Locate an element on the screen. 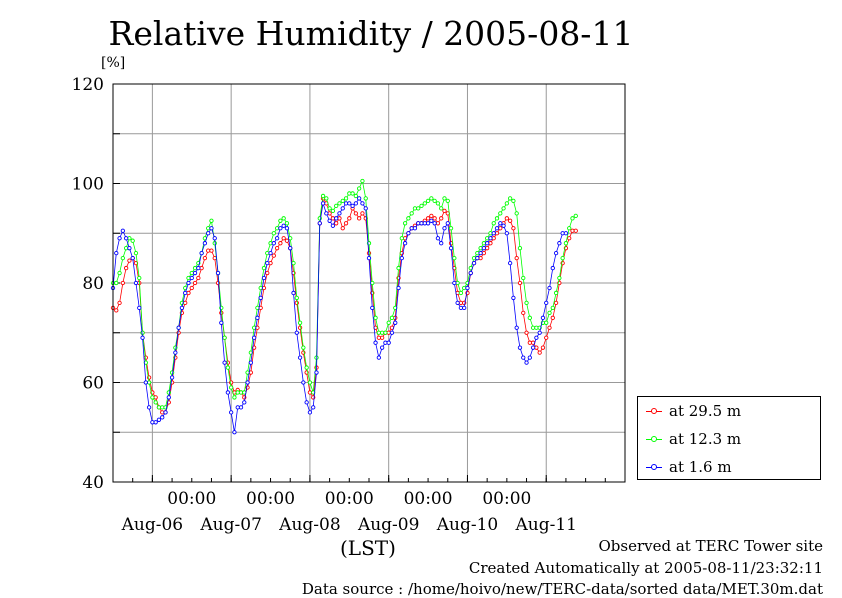 This screenshot has height=598, width=842. x-date-label: Aug-10 is located at coordinates (467, 525).